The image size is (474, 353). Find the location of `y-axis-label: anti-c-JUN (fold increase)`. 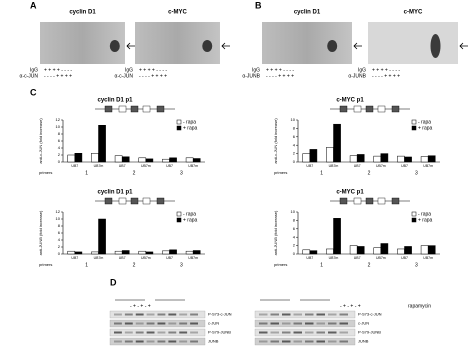

y-axis-label: anti-c-JUN (fold increase) is located at coordinates (40, 141).